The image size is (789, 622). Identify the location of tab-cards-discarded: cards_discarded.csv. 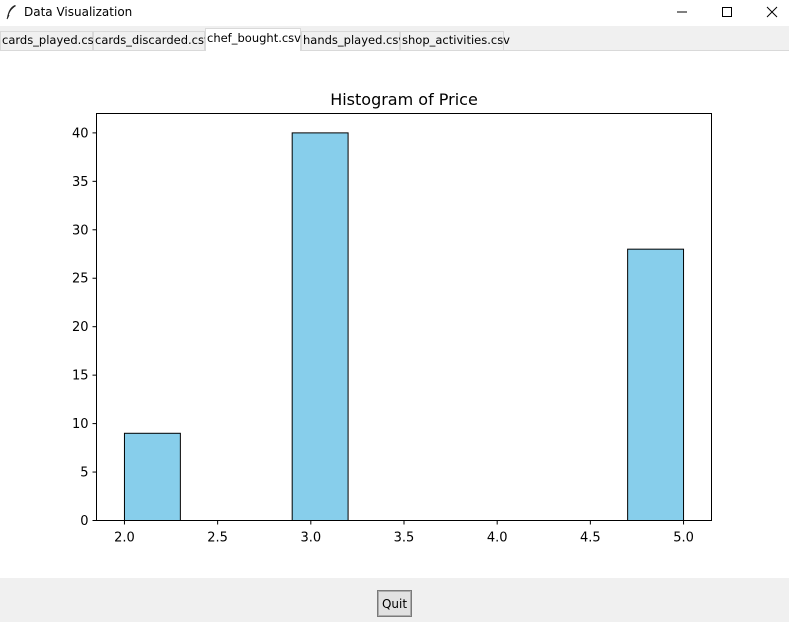
(152, 40).